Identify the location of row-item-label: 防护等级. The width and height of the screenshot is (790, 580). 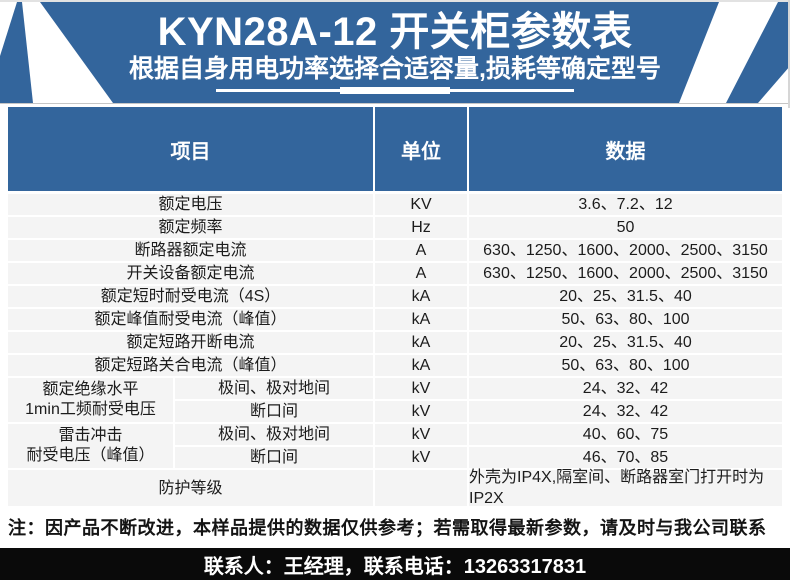
(191, 488).